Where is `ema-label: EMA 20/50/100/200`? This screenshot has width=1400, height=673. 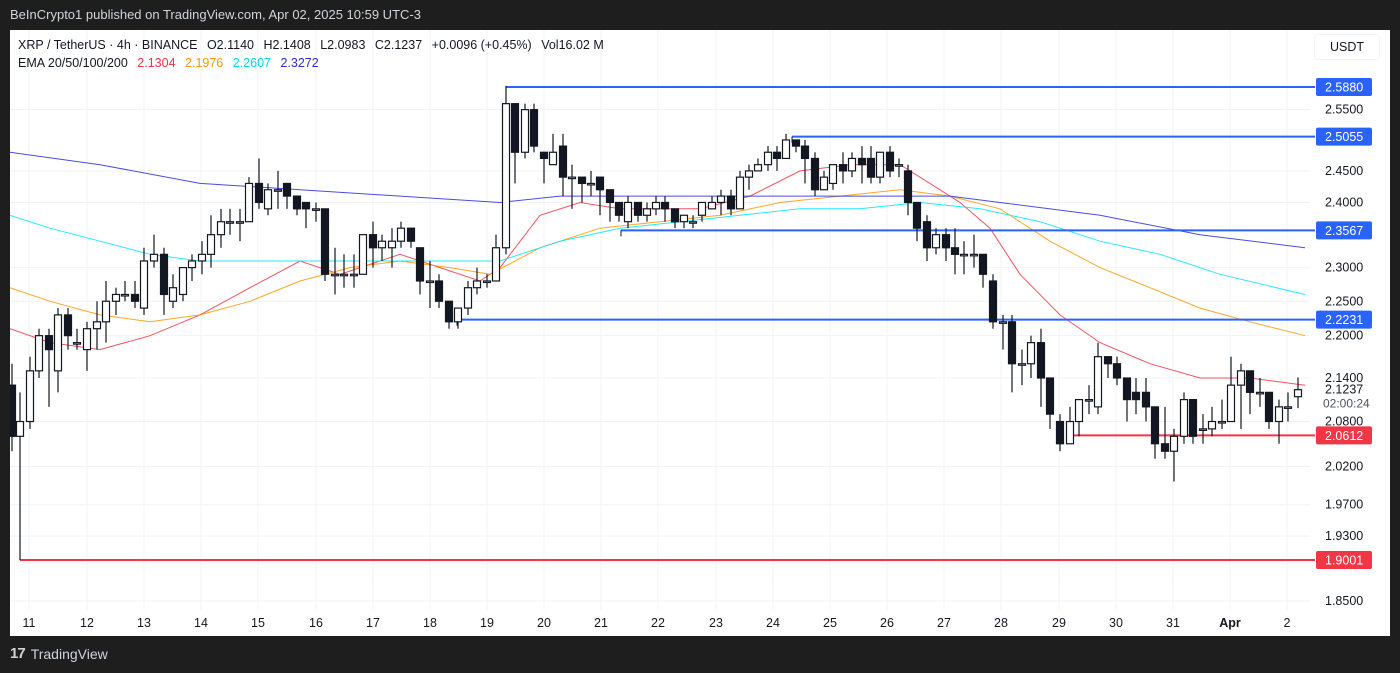 ema-label: EMA 20/50/100/200 is located at coordinates (73, 63).